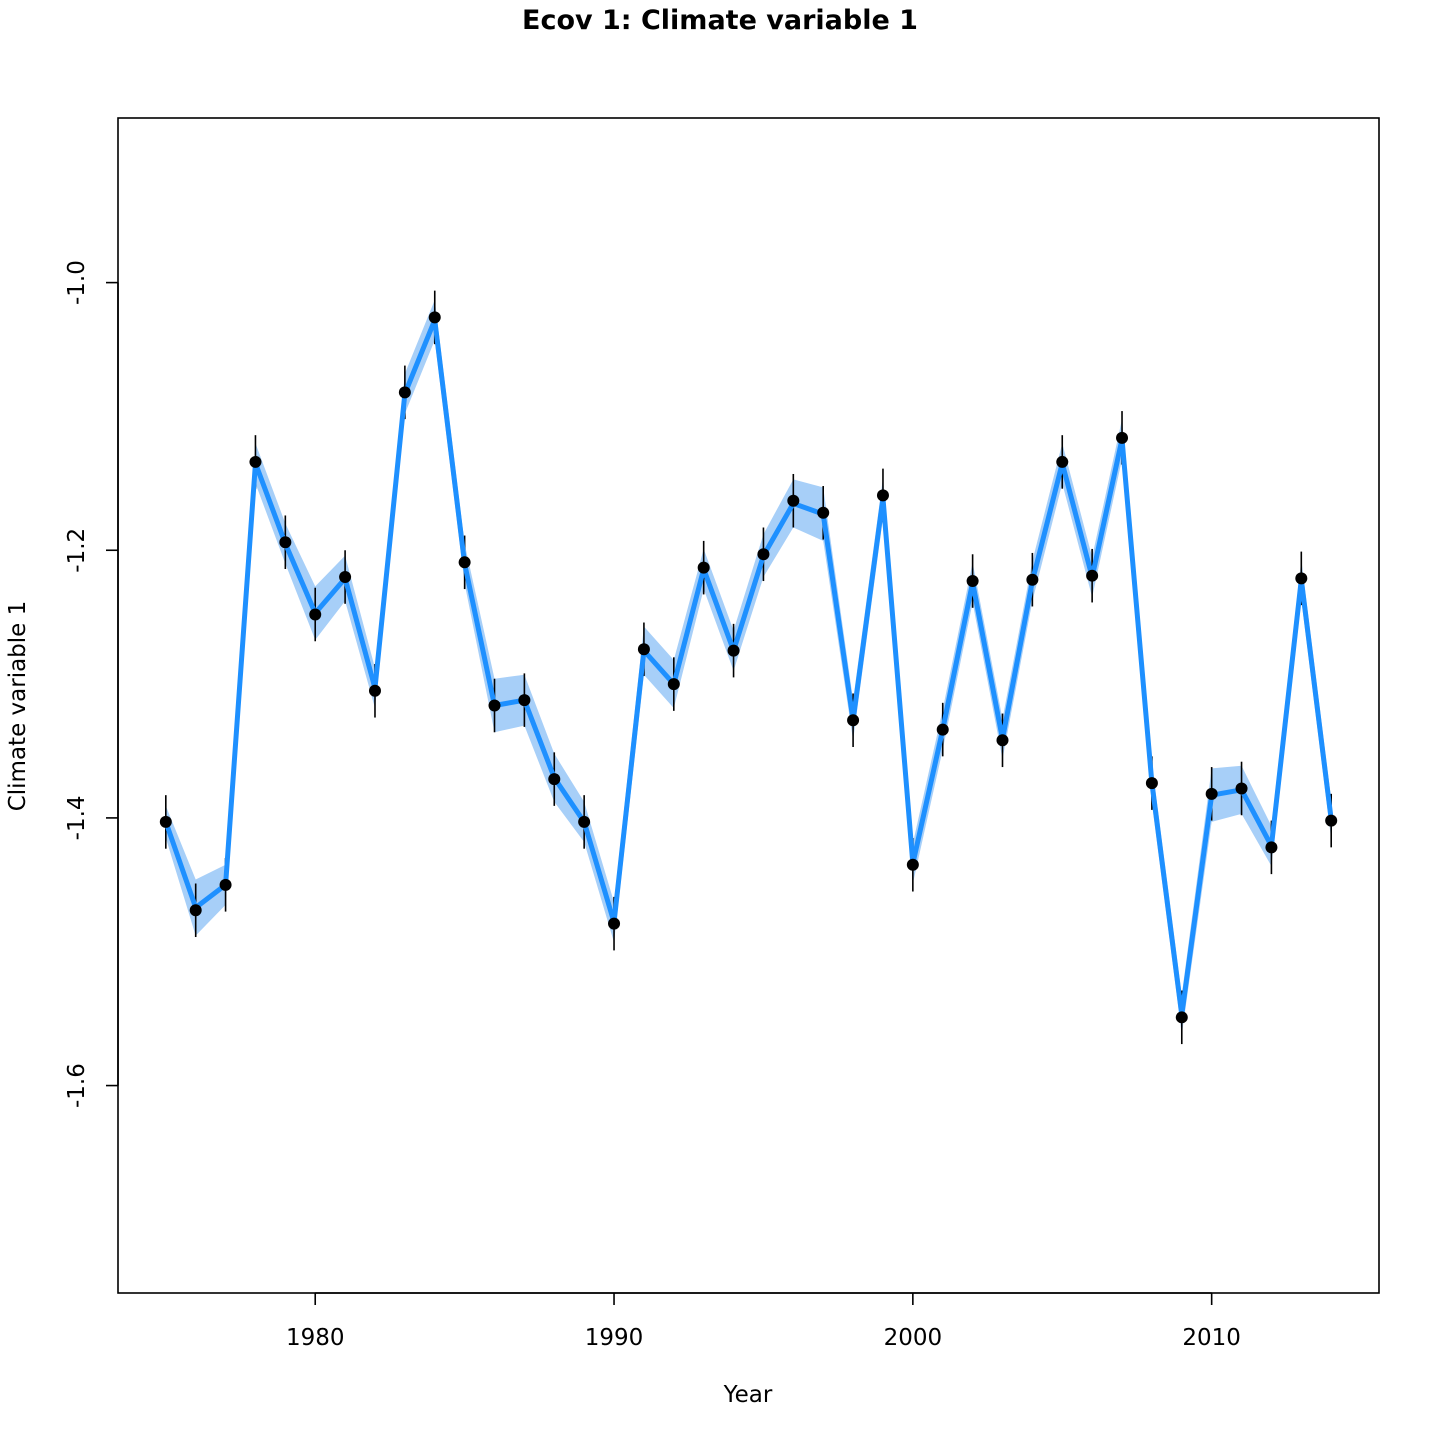 The width and height of the screenshot is (1440, 1440). I want to click on x-tick-label-1990: 1990, so click(614, 1338).